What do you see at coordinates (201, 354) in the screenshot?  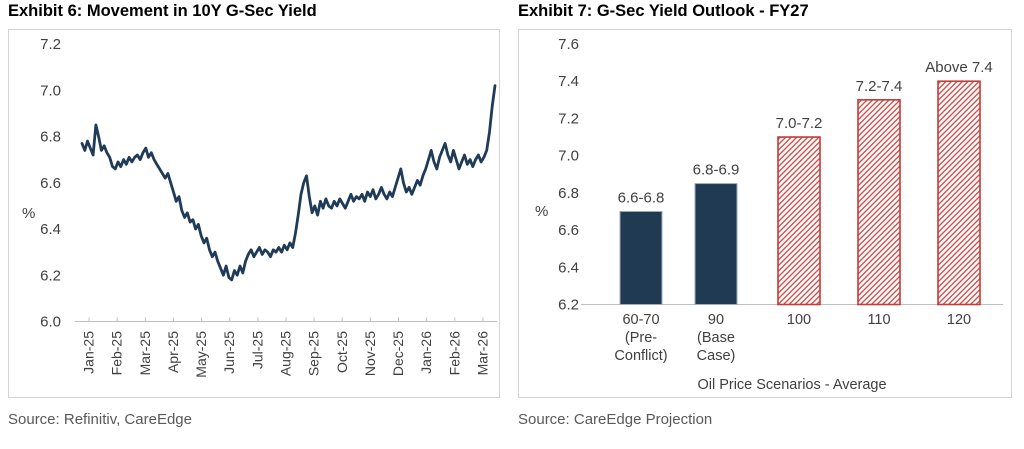 I see `x-axis-tick-label: May-25` at bounding box center [201, 354].